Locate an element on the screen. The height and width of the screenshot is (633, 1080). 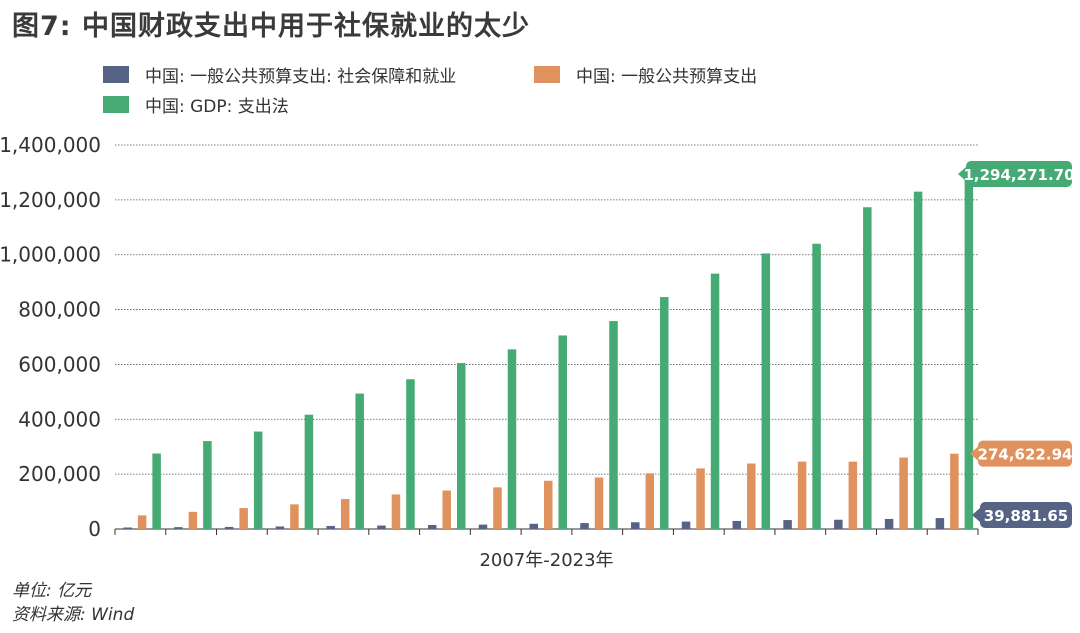
legend-swatch-budget is located at coordinates (547, 74).